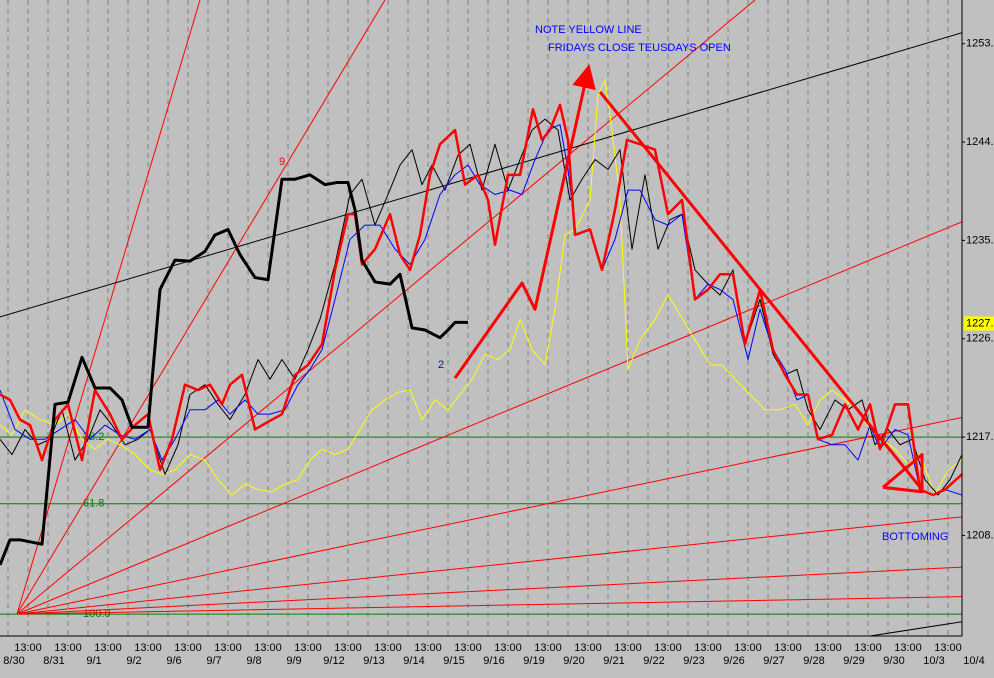 The height and width of the screenshot is (678, 994). What do you see at coordinates (693, 661) in the screenshot?
I see `date-label: 9/23` at bounding box center [693, 661].